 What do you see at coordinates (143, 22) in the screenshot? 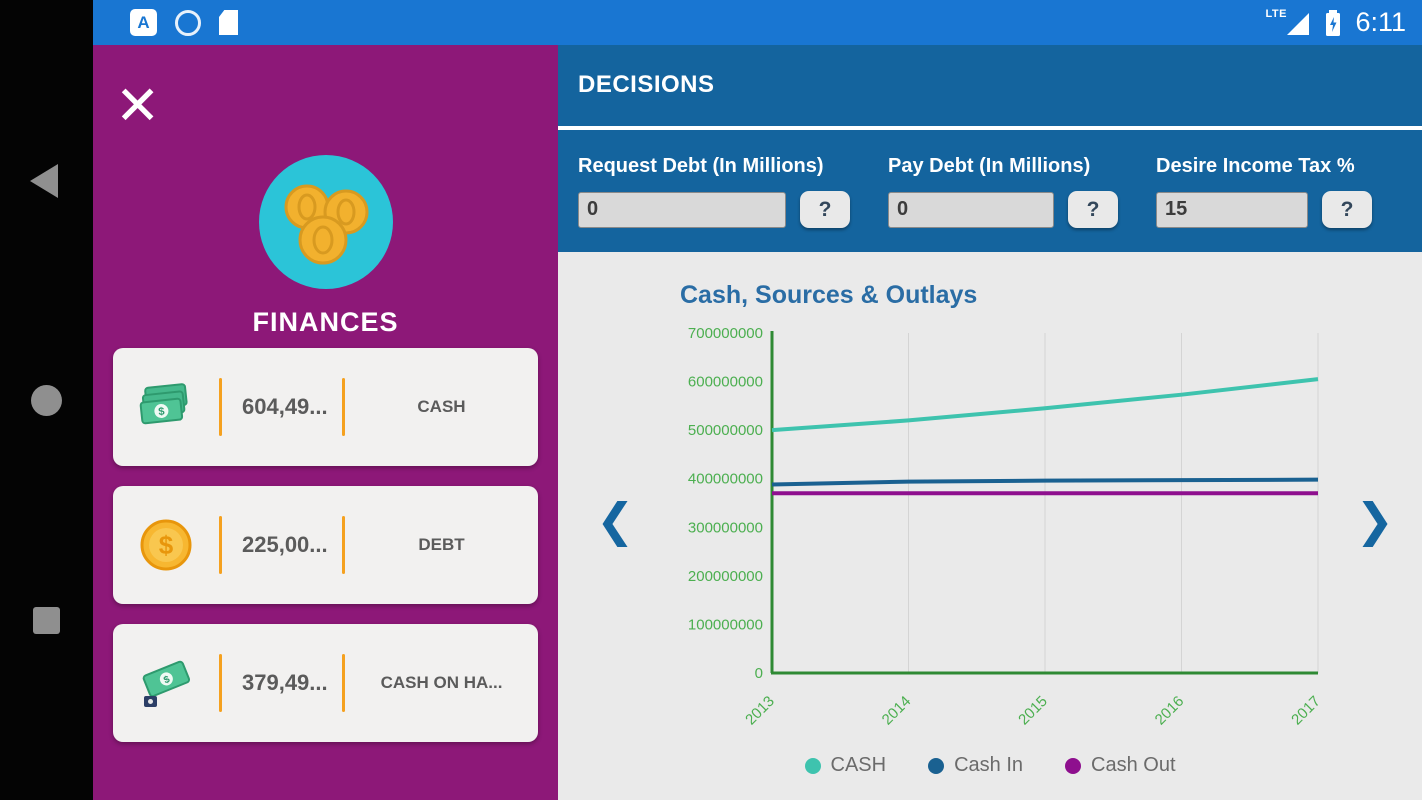
I see `letter-a-app-icon: A` at bounding box center [143, 22].